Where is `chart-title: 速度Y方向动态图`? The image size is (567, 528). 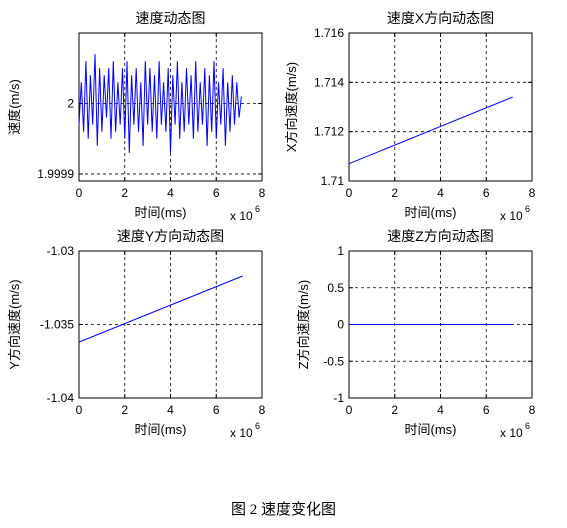
chart-title: 速度Y方向动态图 is located at coordinates (170, 236).